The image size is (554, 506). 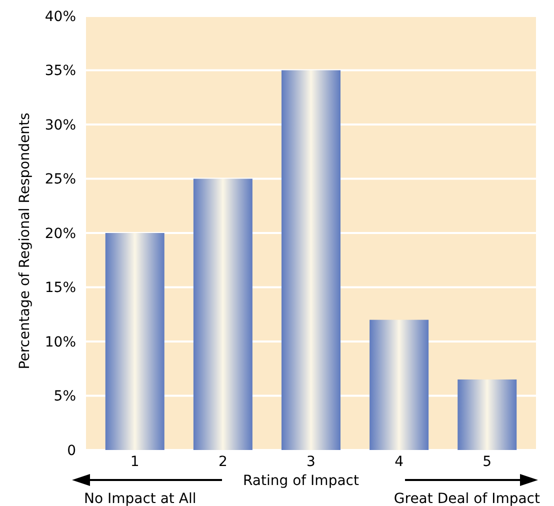 I want to click on y-tick-label: 30%, so click(x=60, y=125).